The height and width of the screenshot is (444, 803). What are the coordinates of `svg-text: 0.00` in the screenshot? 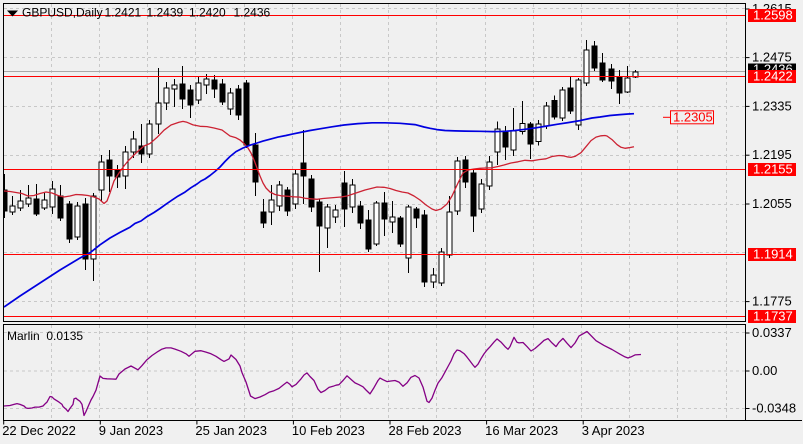 It's located at (764, 370).